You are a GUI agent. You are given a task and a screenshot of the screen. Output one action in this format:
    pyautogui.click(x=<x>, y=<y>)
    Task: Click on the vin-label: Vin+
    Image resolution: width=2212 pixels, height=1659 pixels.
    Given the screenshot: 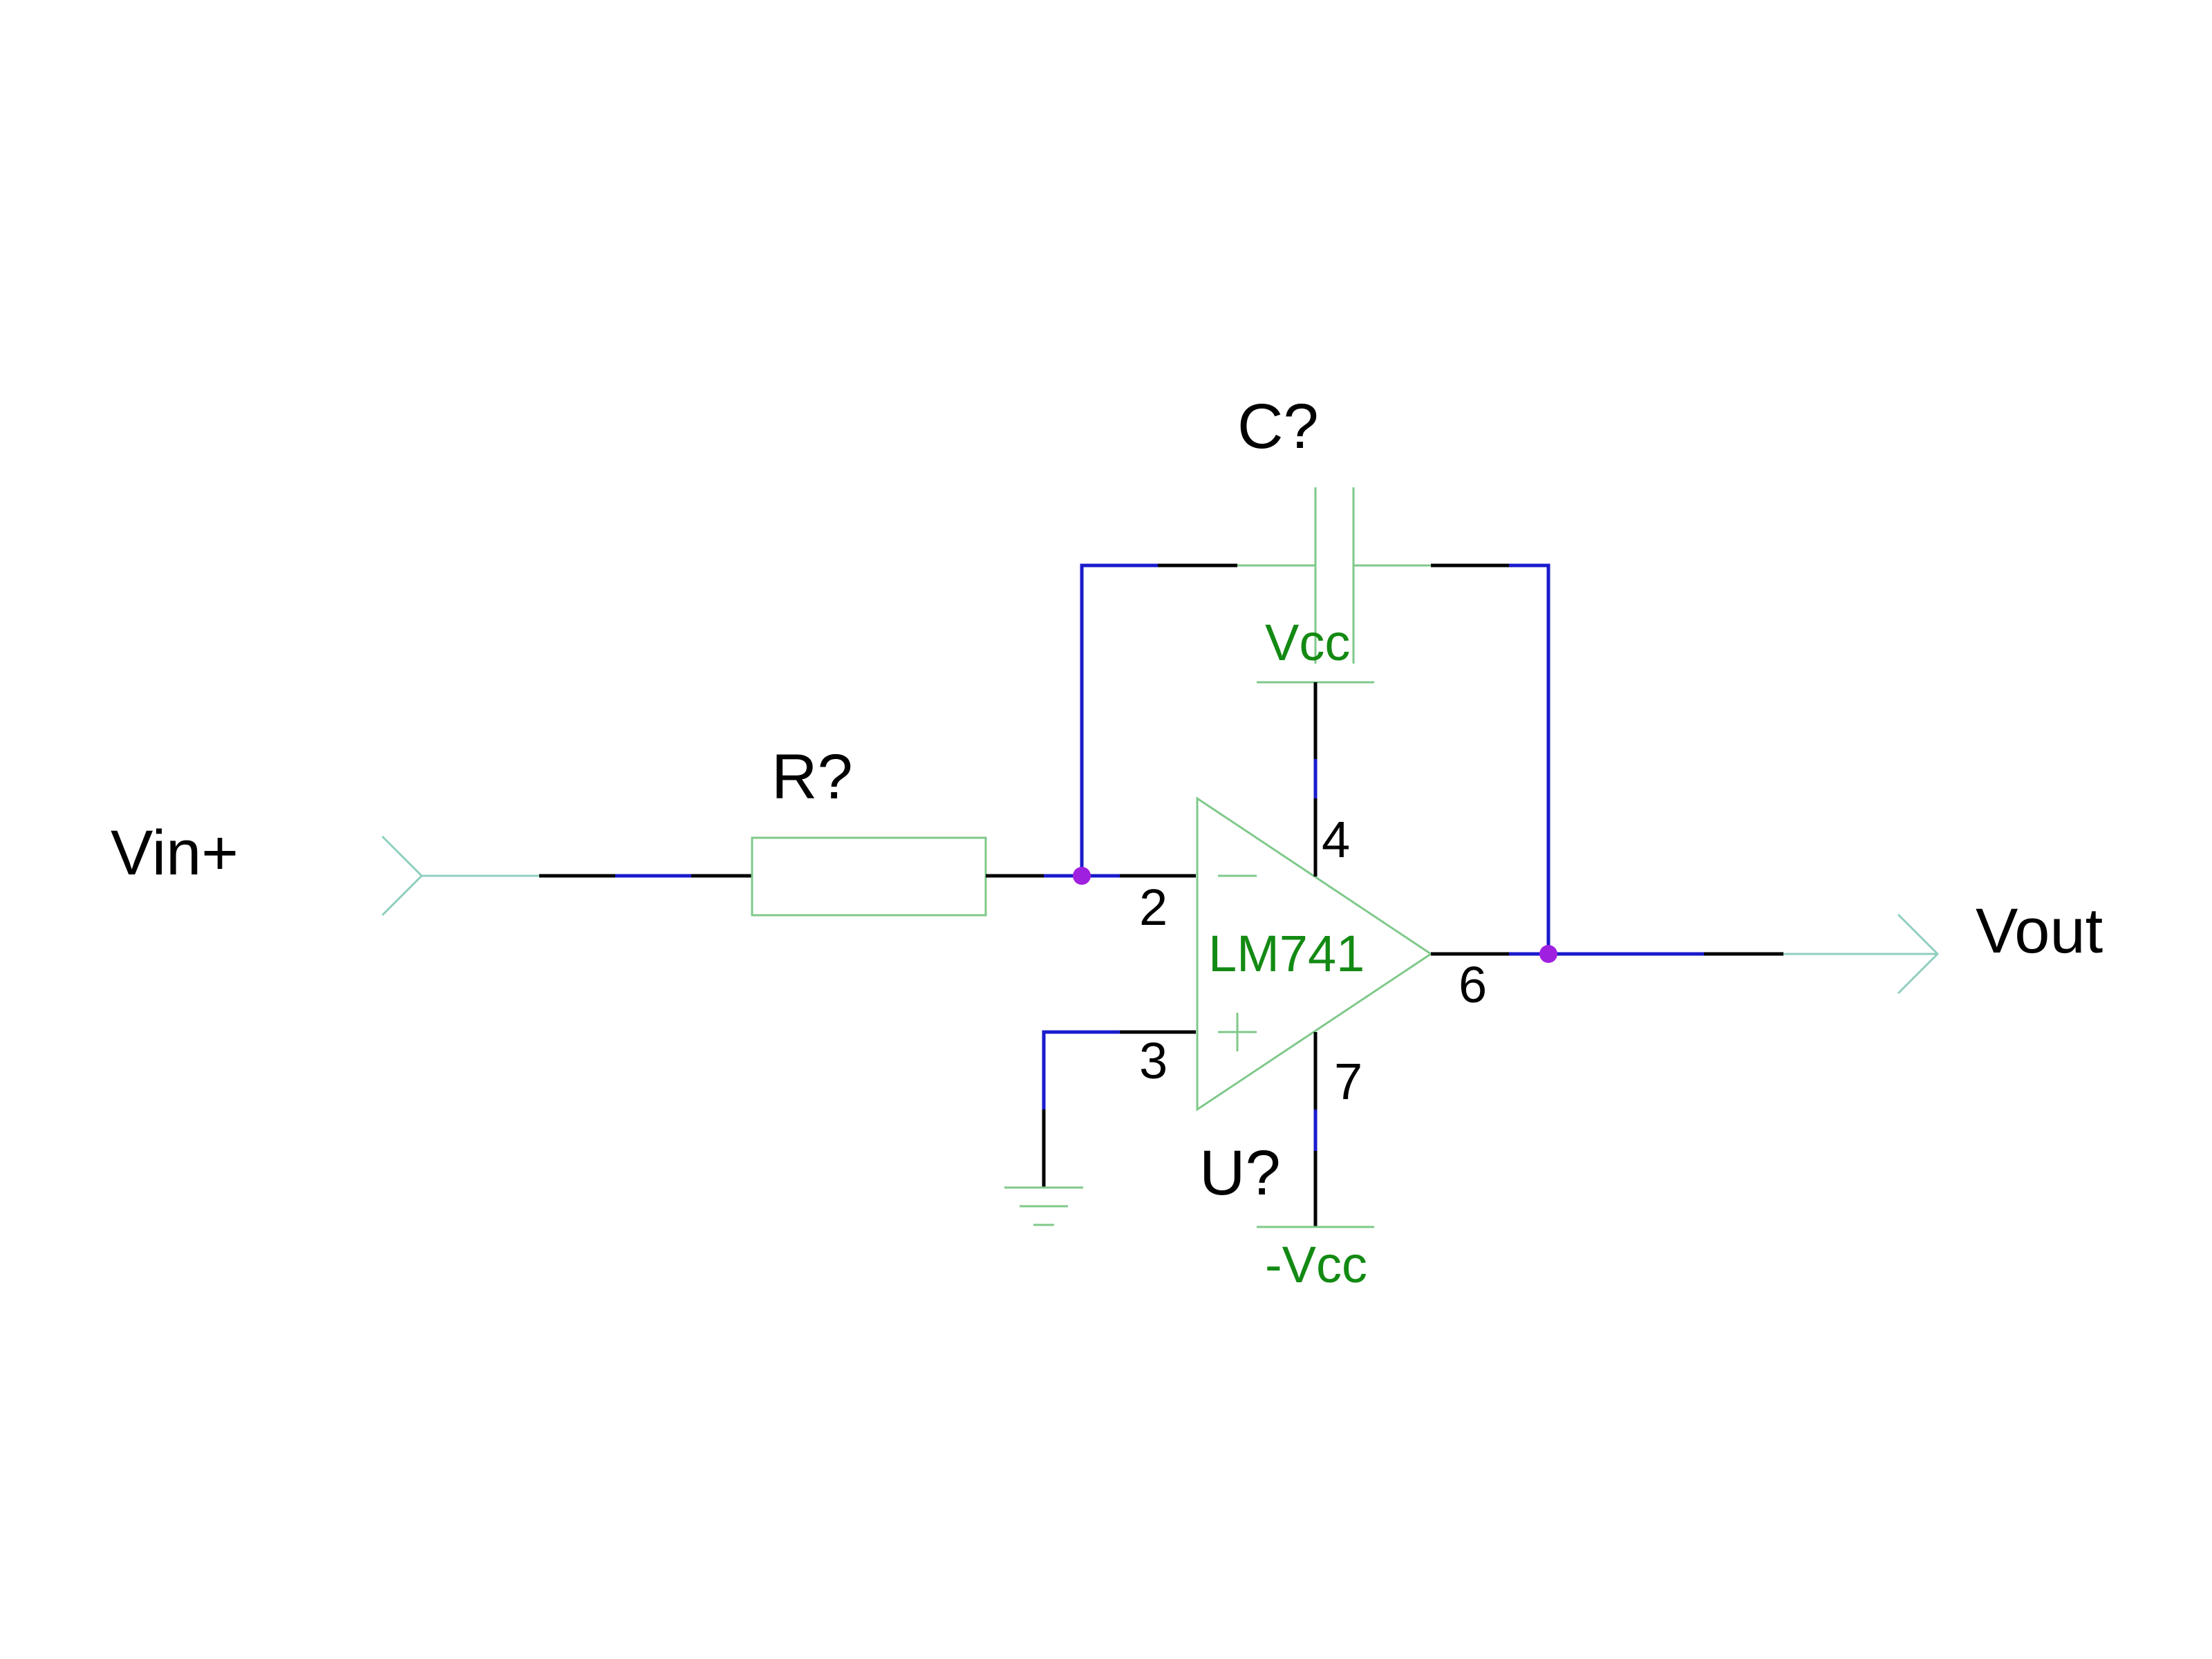 What is the action you would take?
    pyautogui.click(x=174, y=853)
    